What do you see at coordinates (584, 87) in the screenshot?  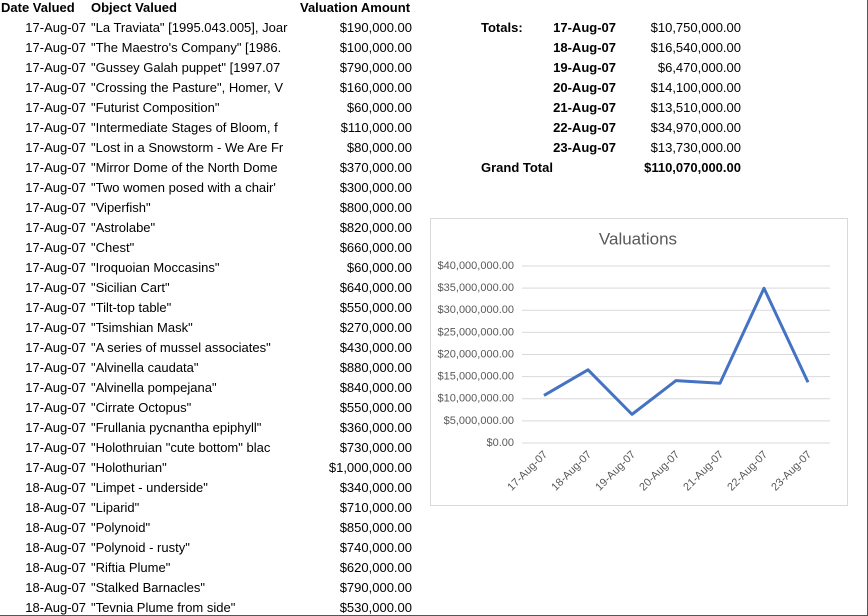 I see `totals-date: 20-Aug-07` at bounding box center [584, 87].